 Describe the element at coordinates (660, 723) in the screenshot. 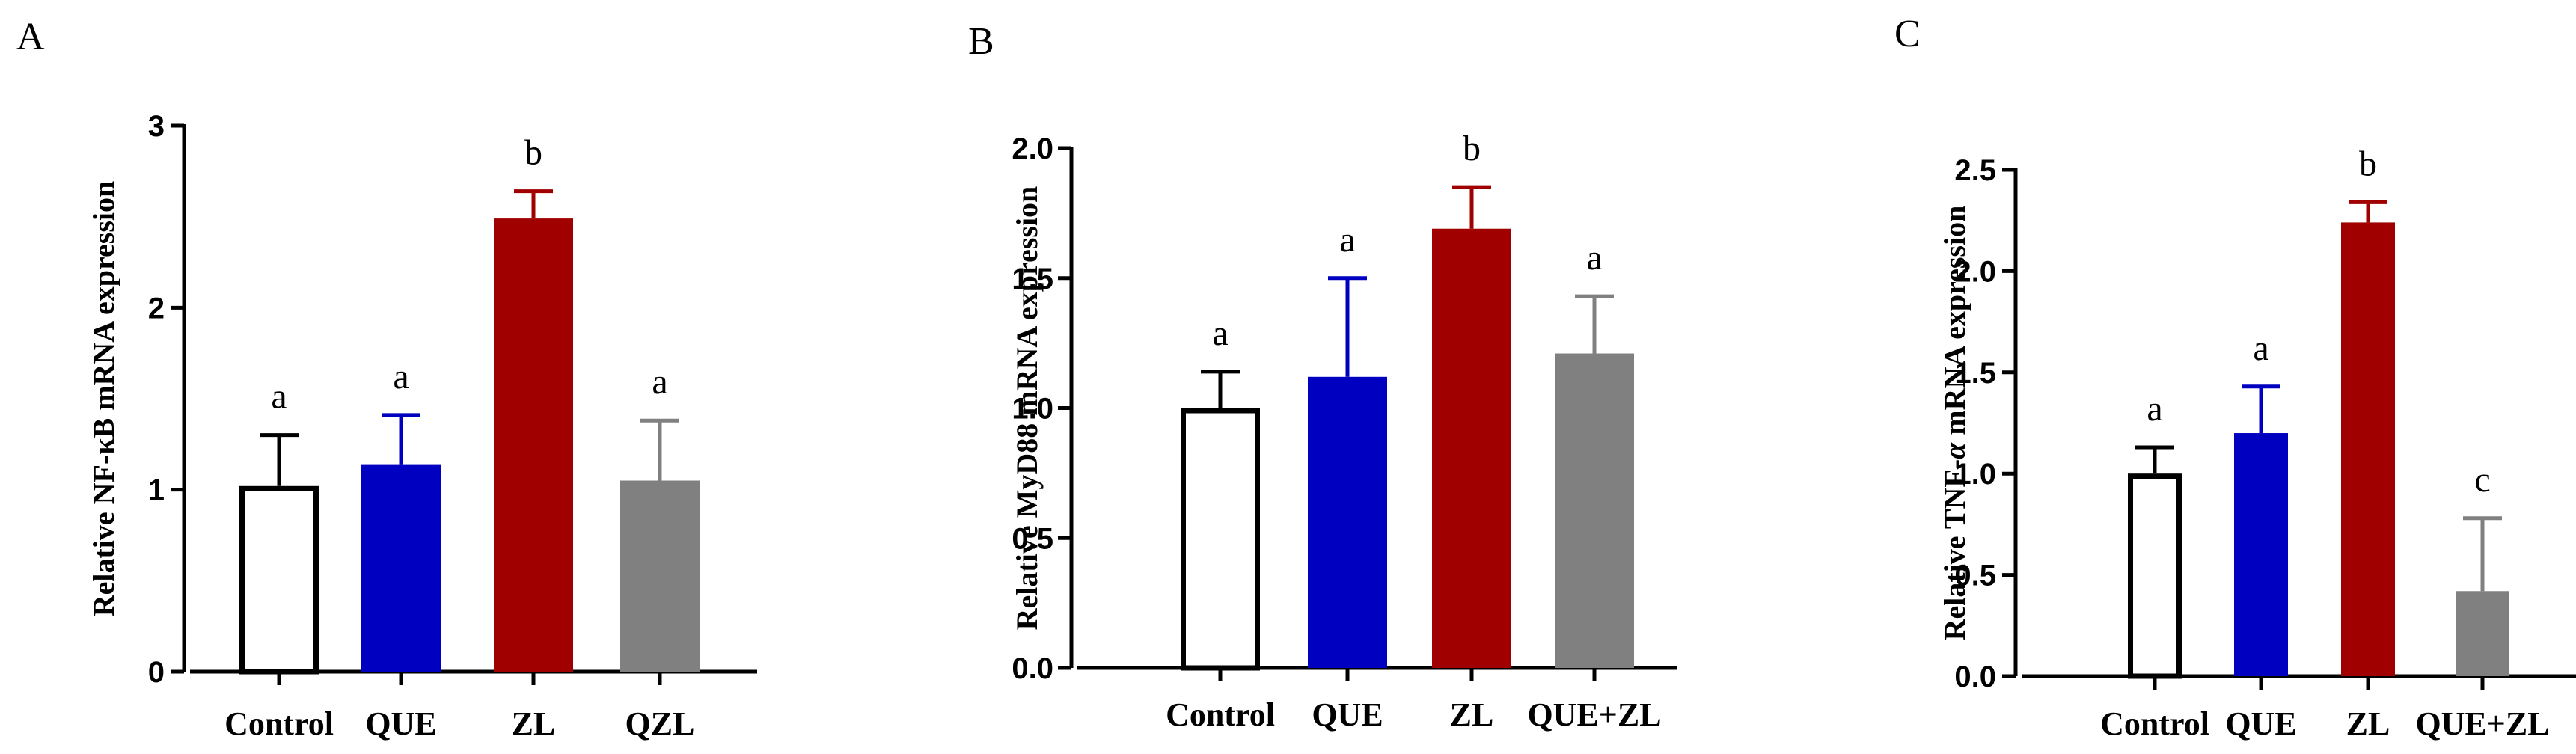

I see `category-label: QZL` at that location.